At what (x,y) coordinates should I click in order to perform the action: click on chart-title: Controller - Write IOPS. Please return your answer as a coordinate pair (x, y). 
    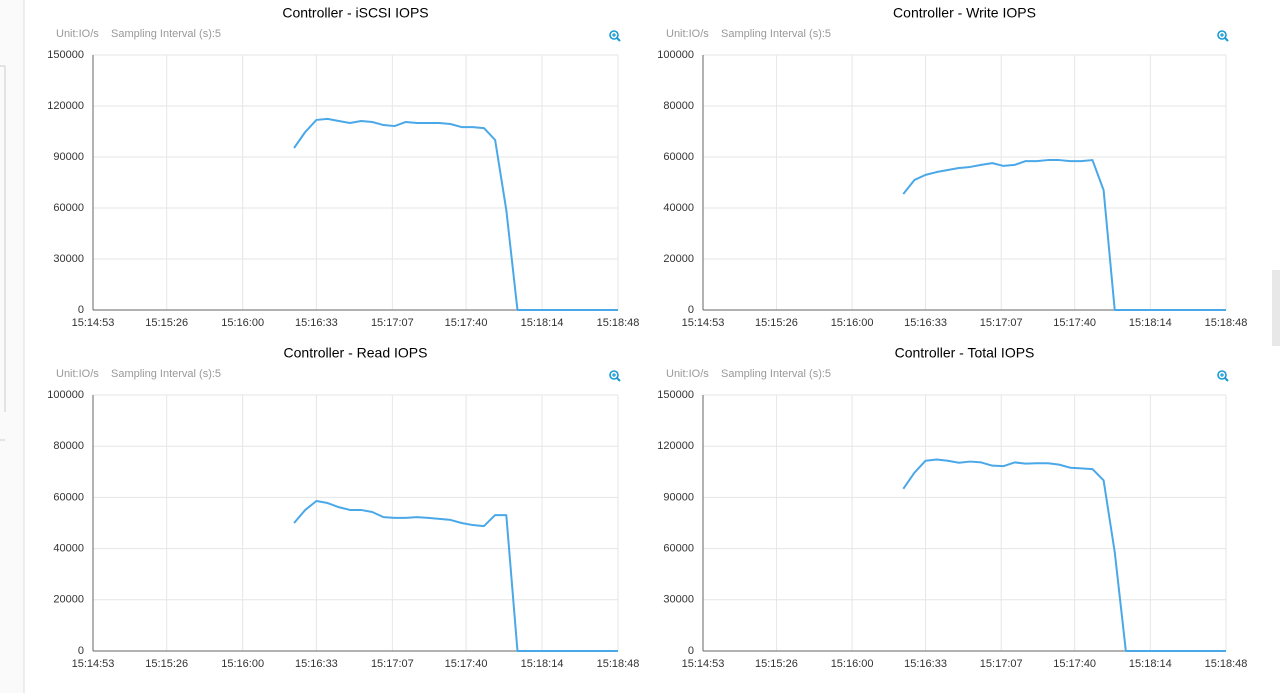
    Looking at the image, I should click on (964, 13).